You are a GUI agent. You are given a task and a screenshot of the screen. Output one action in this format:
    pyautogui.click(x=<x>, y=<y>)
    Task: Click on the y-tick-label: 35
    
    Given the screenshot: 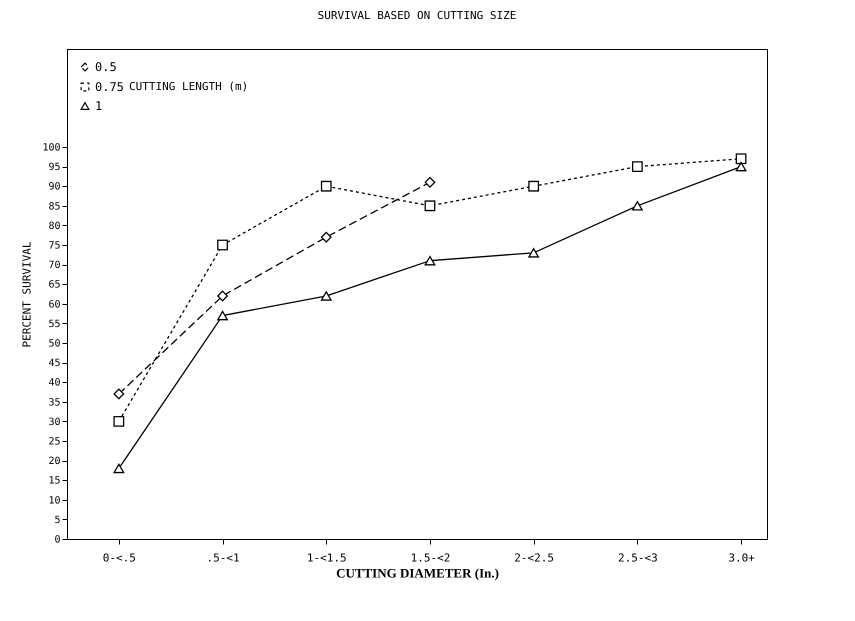 What is the action you would take?
    pyautogui.click(x=54, y=402)
    